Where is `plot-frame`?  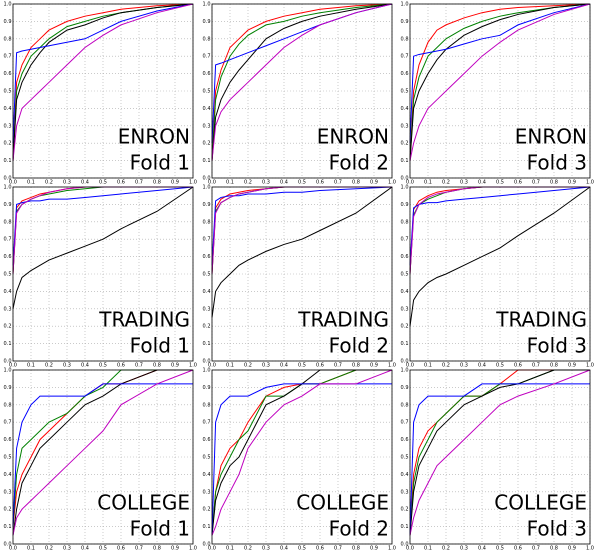
plot-frame is located at coordinates (302, 274).